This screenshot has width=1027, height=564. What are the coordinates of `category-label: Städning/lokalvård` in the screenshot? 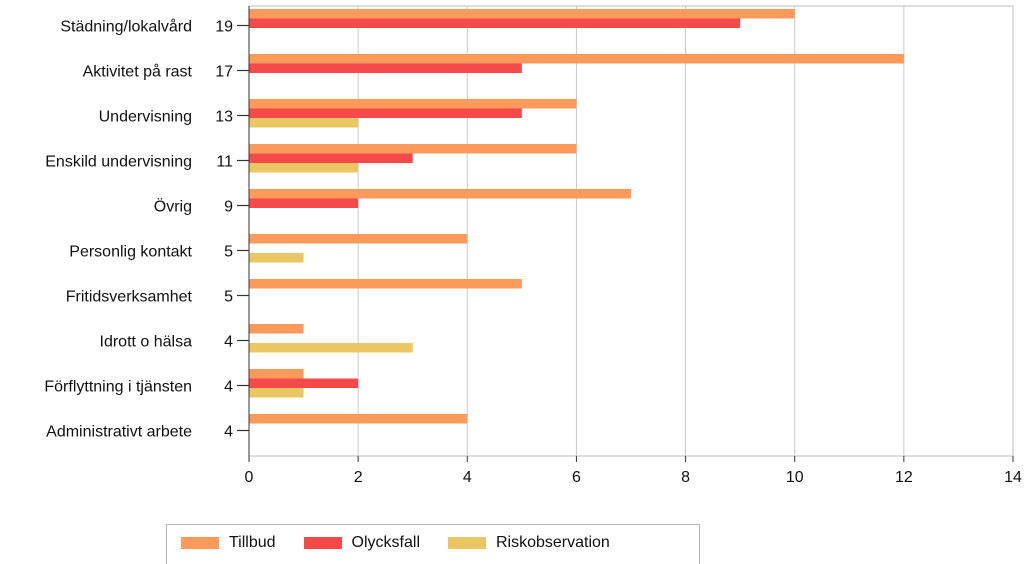 It's located at (126, 27).